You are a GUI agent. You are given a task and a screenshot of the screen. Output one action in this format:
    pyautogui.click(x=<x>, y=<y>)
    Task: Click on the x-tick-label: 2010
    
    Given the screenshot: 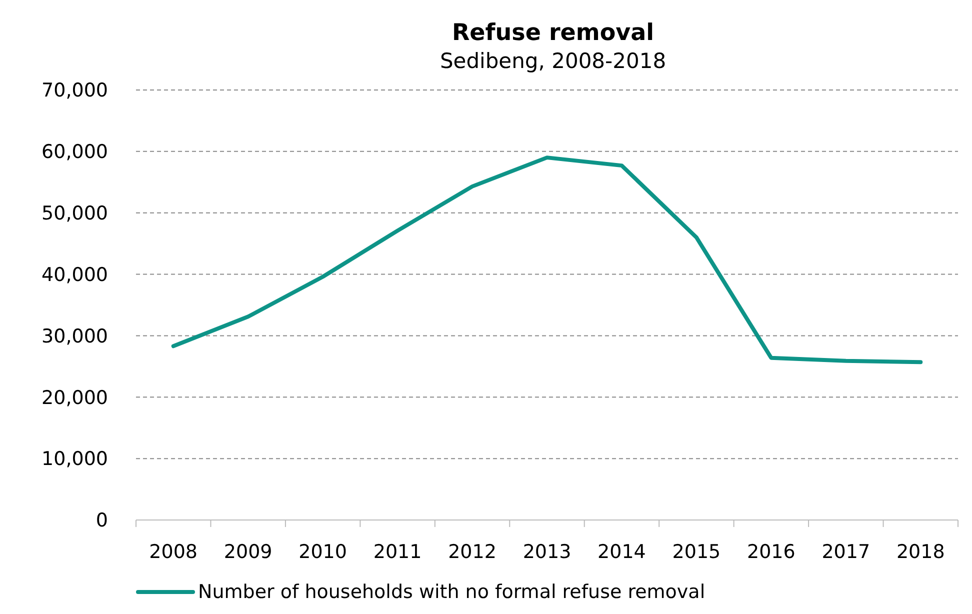 What is the action you would take?
    pyautogui.click(x=322, y=552)
    